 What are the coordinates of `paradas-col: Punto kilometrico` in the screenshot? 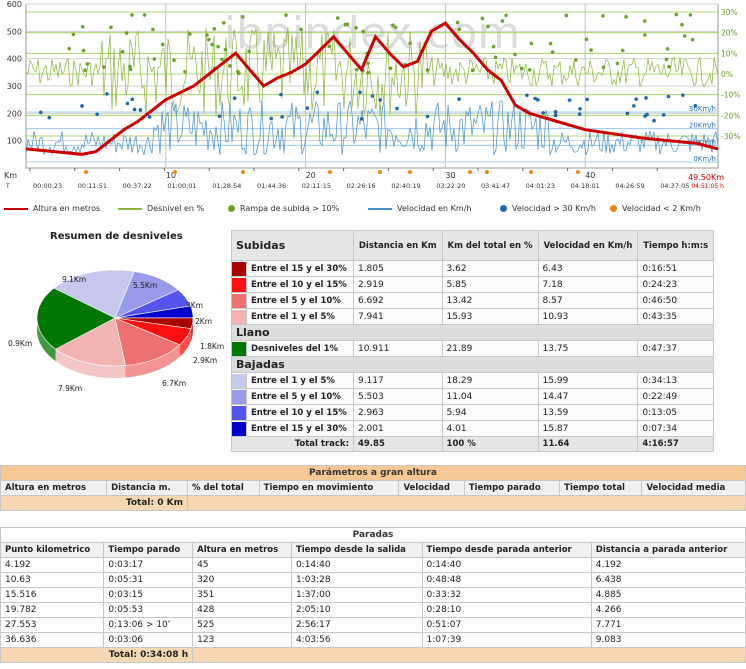 It's located at (52, 550).